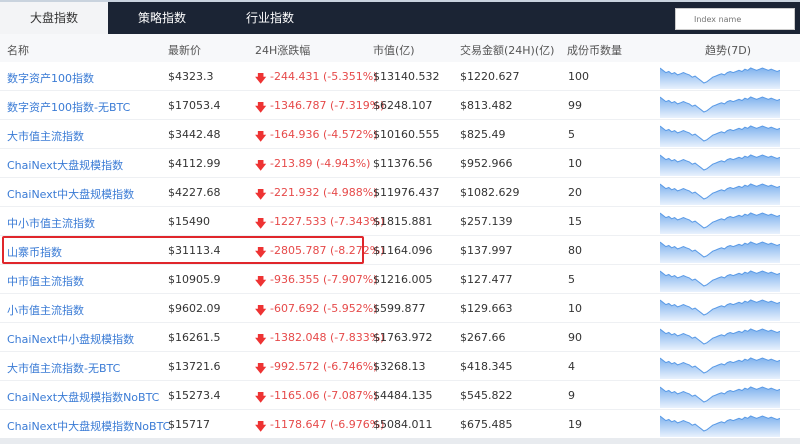 The image size is (800, 444). What do you see at coordinates (194, 134) in the screenshot?
I see `price: $3442.48` at bounding box center [194, 134].